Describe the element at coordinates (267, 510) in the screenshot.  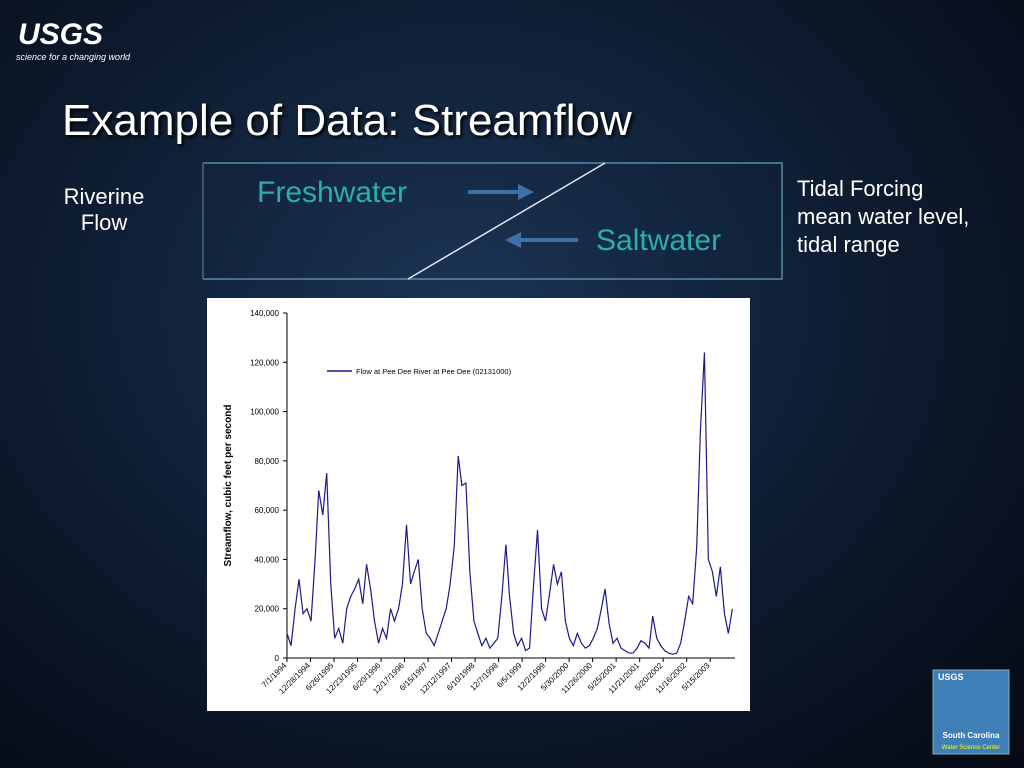
I see `y-tick-label: 60,000` at that location.